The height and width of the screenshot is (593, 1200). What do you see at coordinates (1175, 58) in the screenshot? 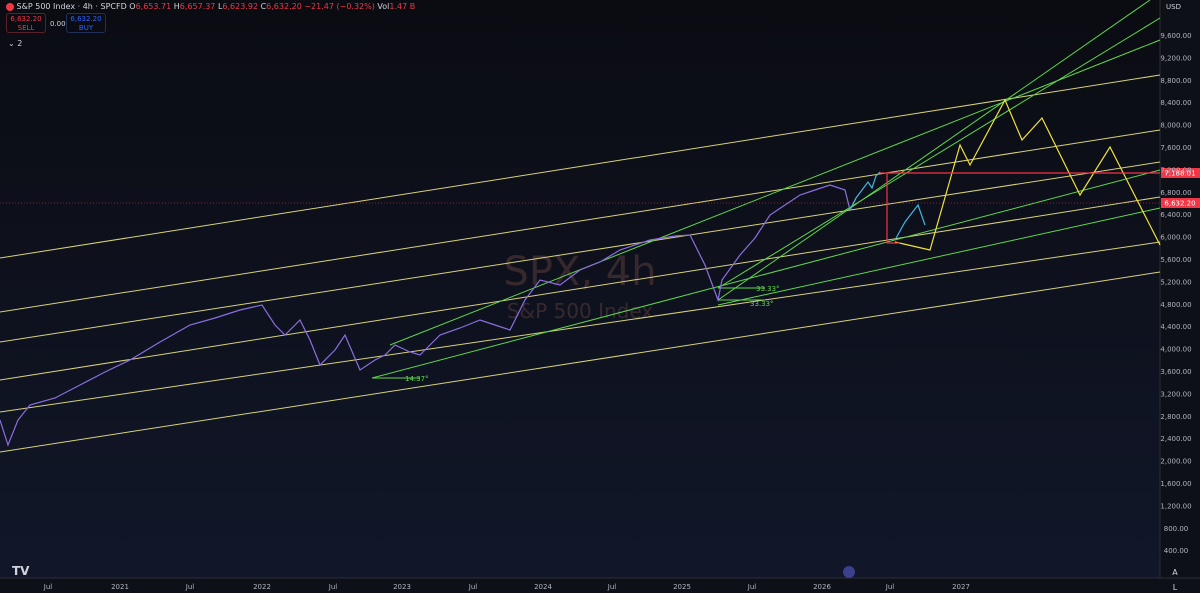
I see `price-tick-label: 9,200.00` at bounding box center [1175, 58].